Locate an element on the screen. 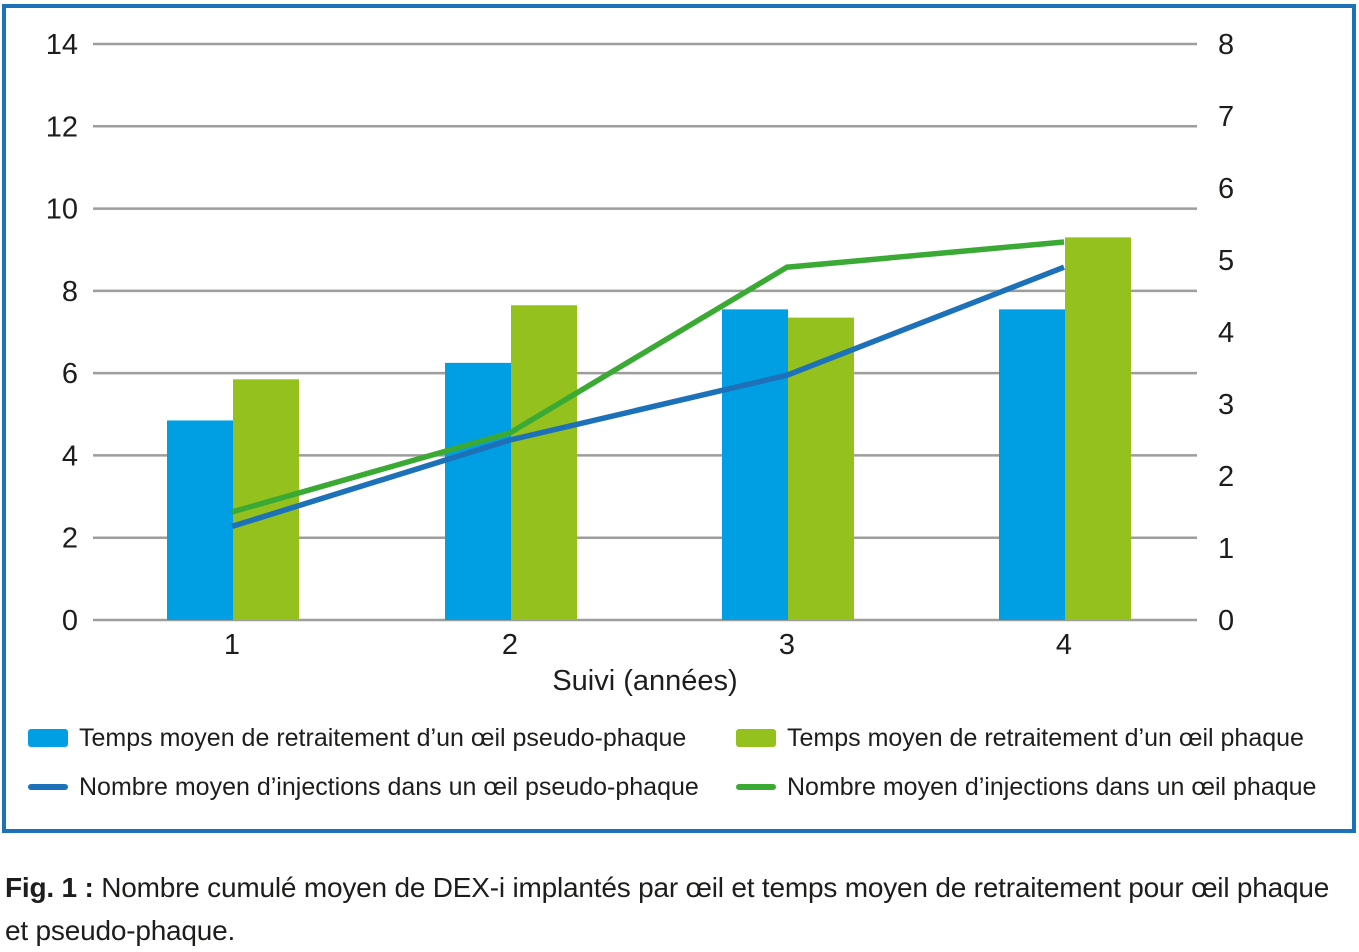  right-axis-tick-6: 6 is located at coordinates (1226, 189).